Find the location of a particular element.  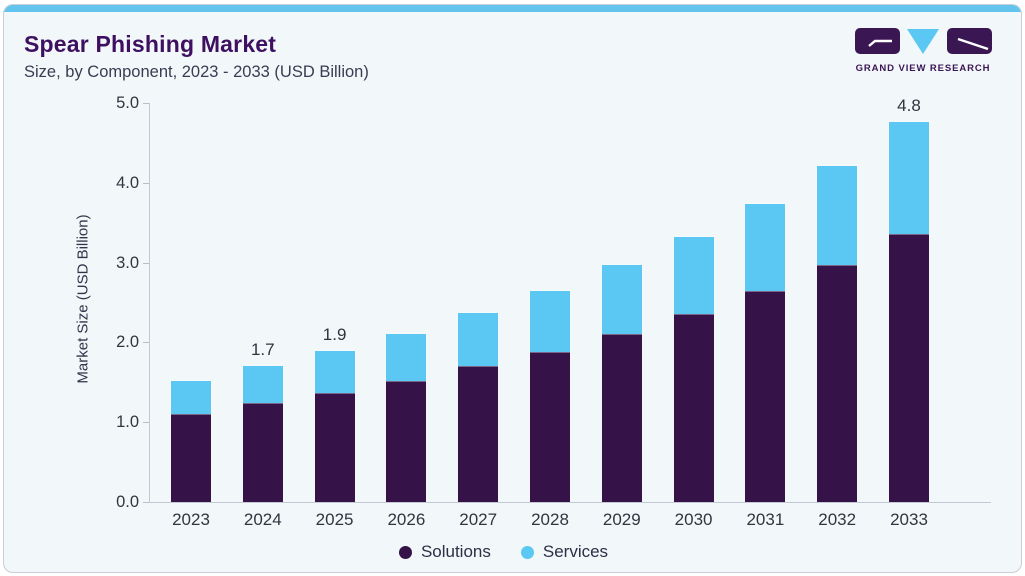

y-axis-line is located at coordinates (149, 303).